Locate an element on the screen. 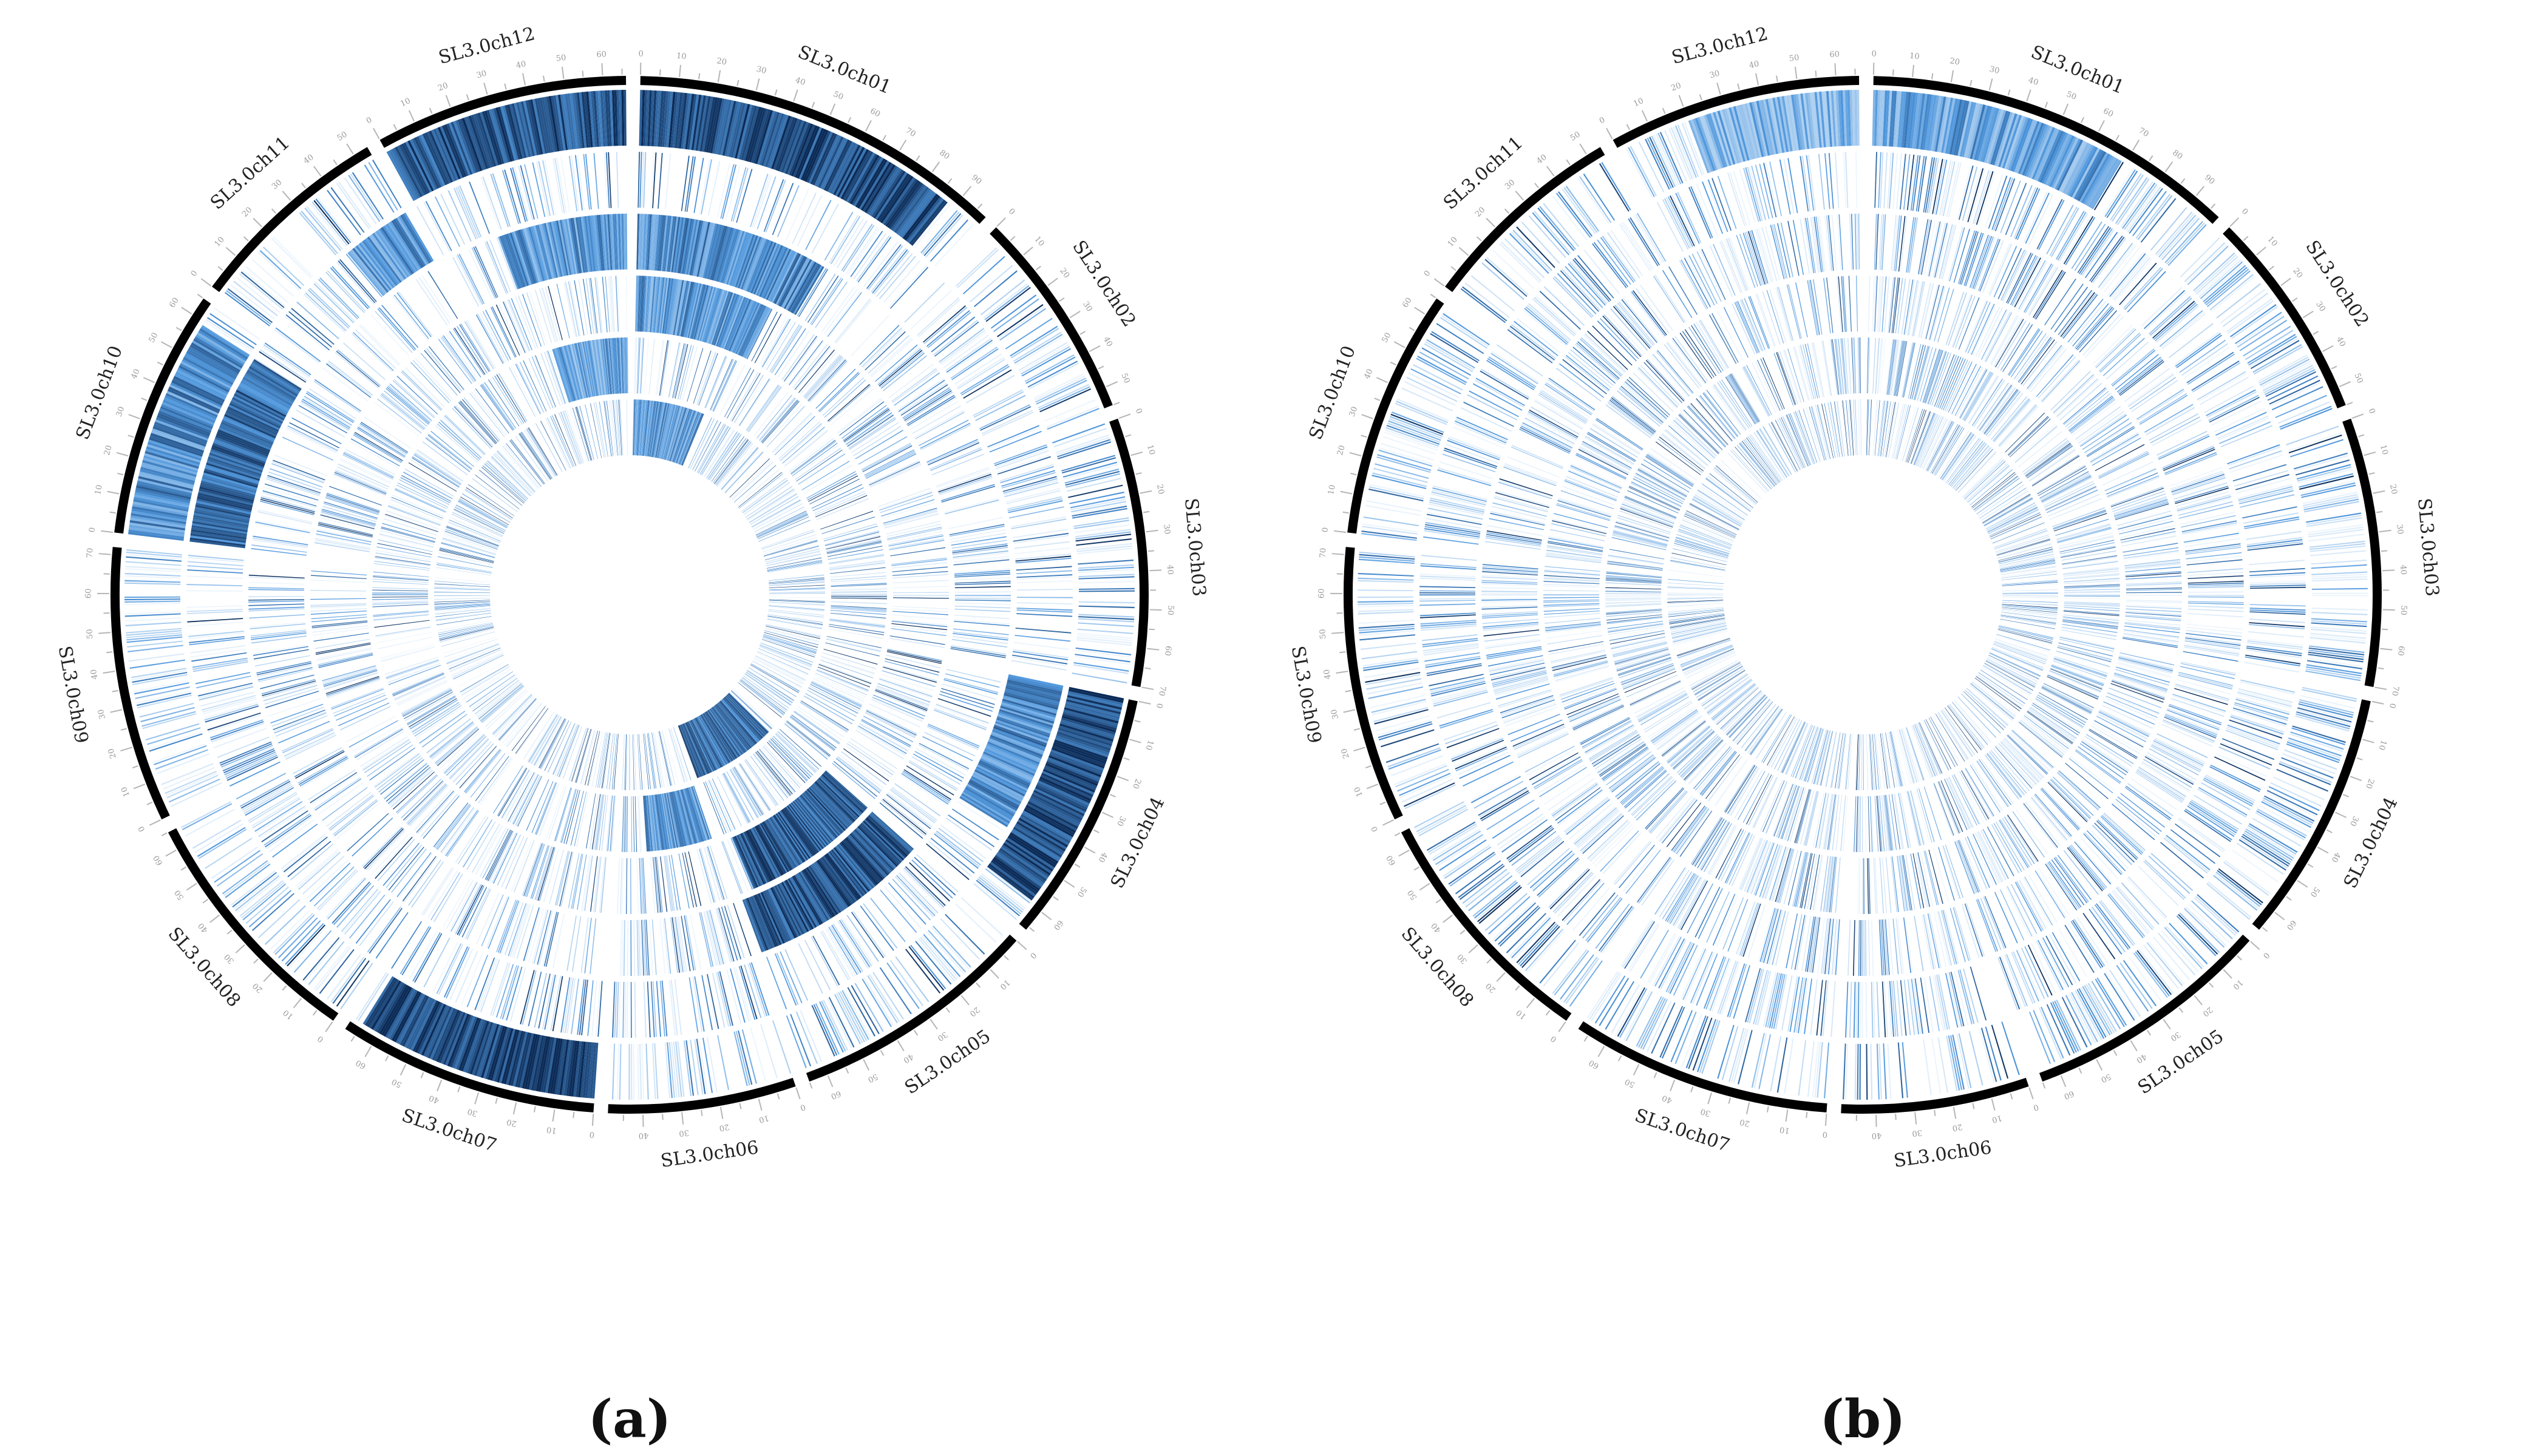 The height and width of the screenshot is (1456, 2522). heat-bin-SL3.0ch04-t3 is located at coordinates (960, 720).